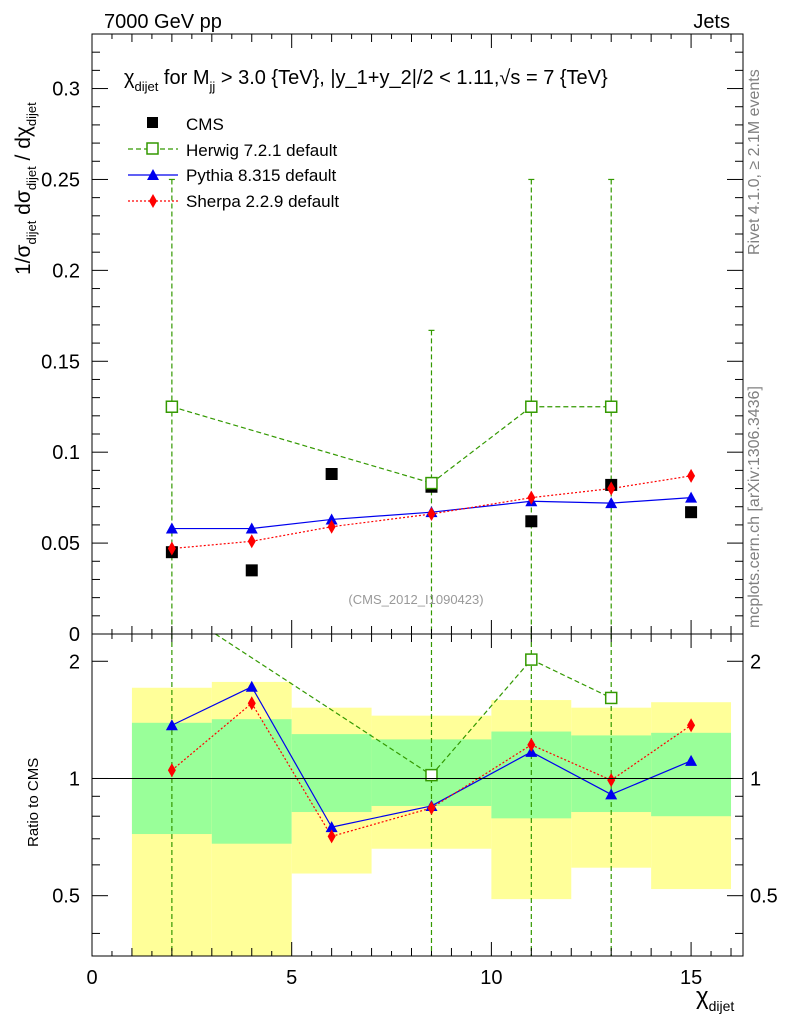 This screenshot has height=1029, width=786. What do you see at coordinates (66, 271) in the screenshot?
I see `y-tick-label-3: 0.2` at bounding box center [66, 271].